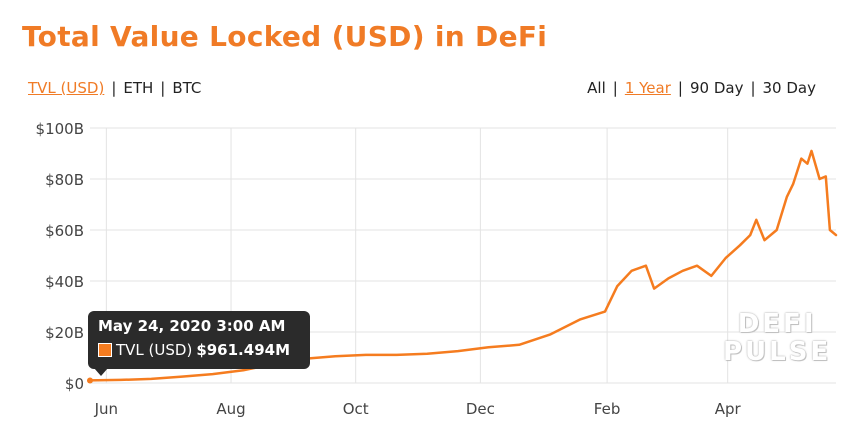 The height and width of the screenshot is (431, 857). I want to click on y-tick-label: $20B, so click(64, 333).